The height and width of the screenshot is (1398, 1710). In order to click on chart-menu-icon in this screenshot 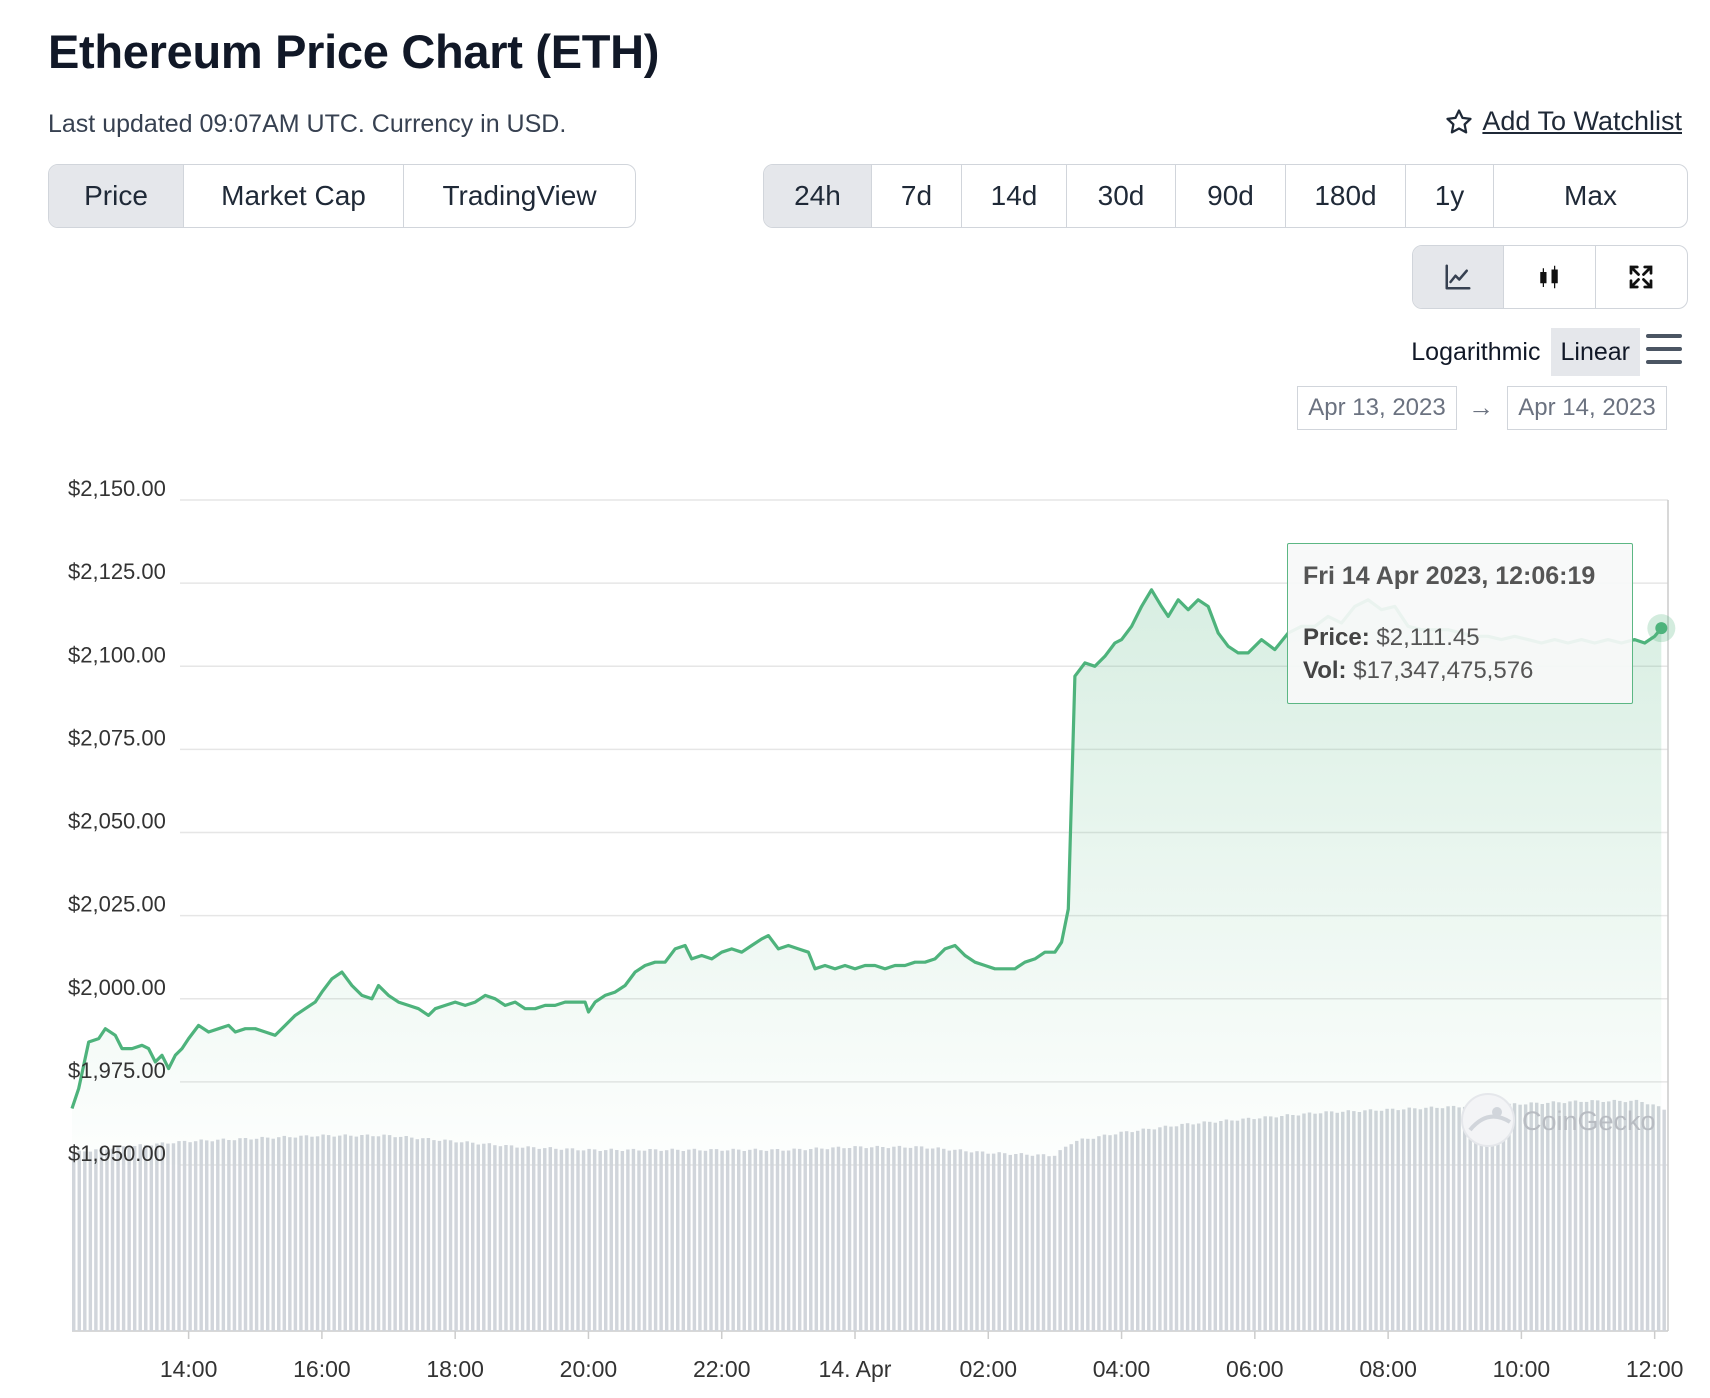, I will do `click(1664, 349)`.